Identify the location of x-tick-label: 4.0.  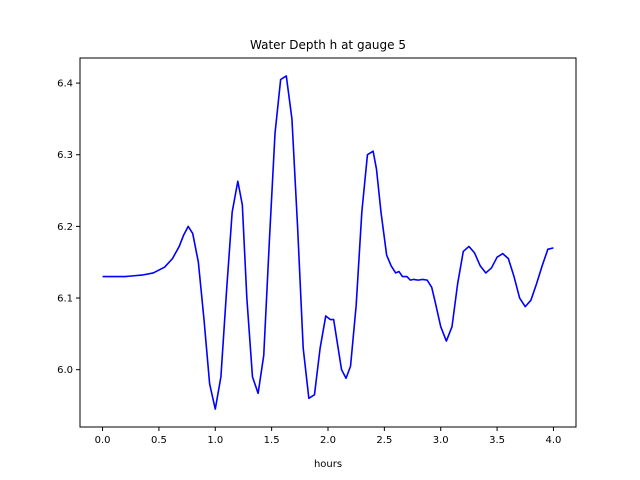
(554, 440).